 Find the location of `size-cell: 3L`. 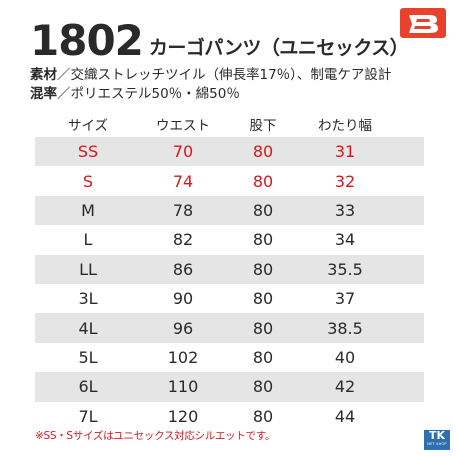

size-cell: 3L is located at coordinates (88, 299).